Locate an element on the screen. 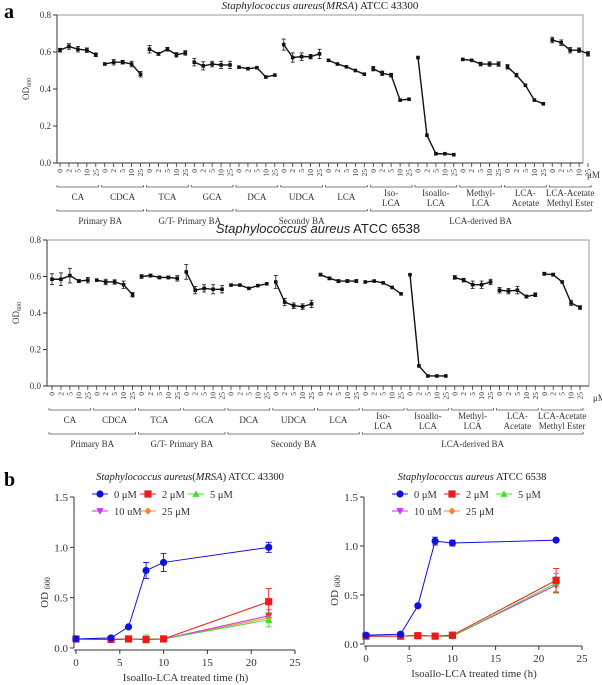 The height and width of the screenshot is (685, 602). x-tick-label: 10 is located at coordinates (453, 659).